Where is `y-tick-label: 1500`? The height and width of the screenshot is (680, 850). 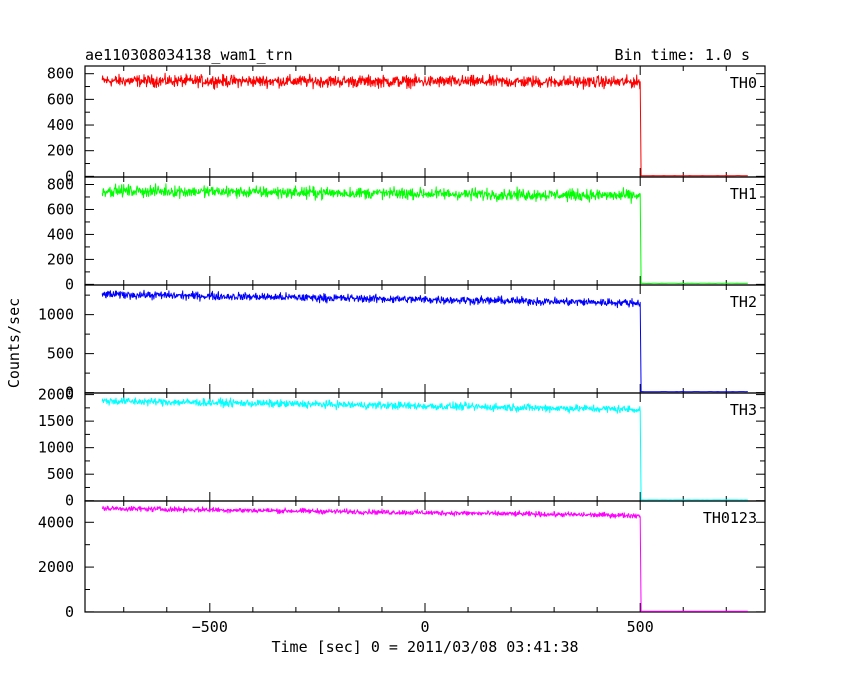 y-tick-label: 1500 is located at coordinates (56, 421).